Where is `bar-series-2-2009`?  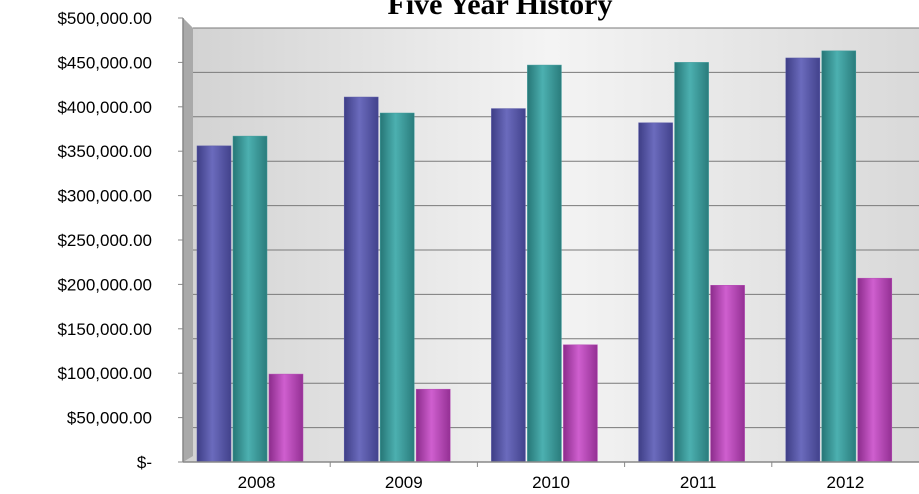 bar-series-2-2009 is located at coordinates (397, 287).